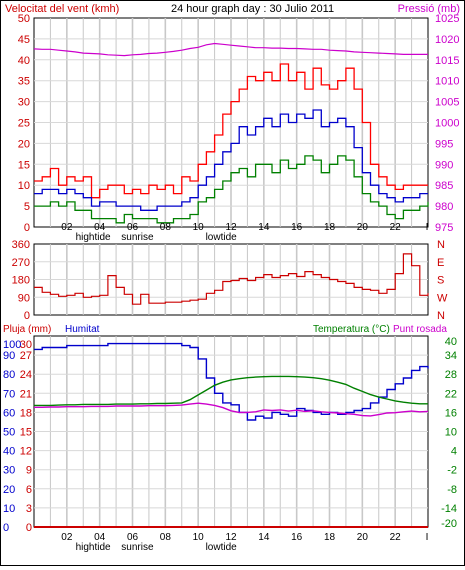 The image size is (465, 570). What do you see at coordinates (429, 9) in the screenshot?
I see `pressure-label: Pressió (mb)` at bounding box center [429, 9].